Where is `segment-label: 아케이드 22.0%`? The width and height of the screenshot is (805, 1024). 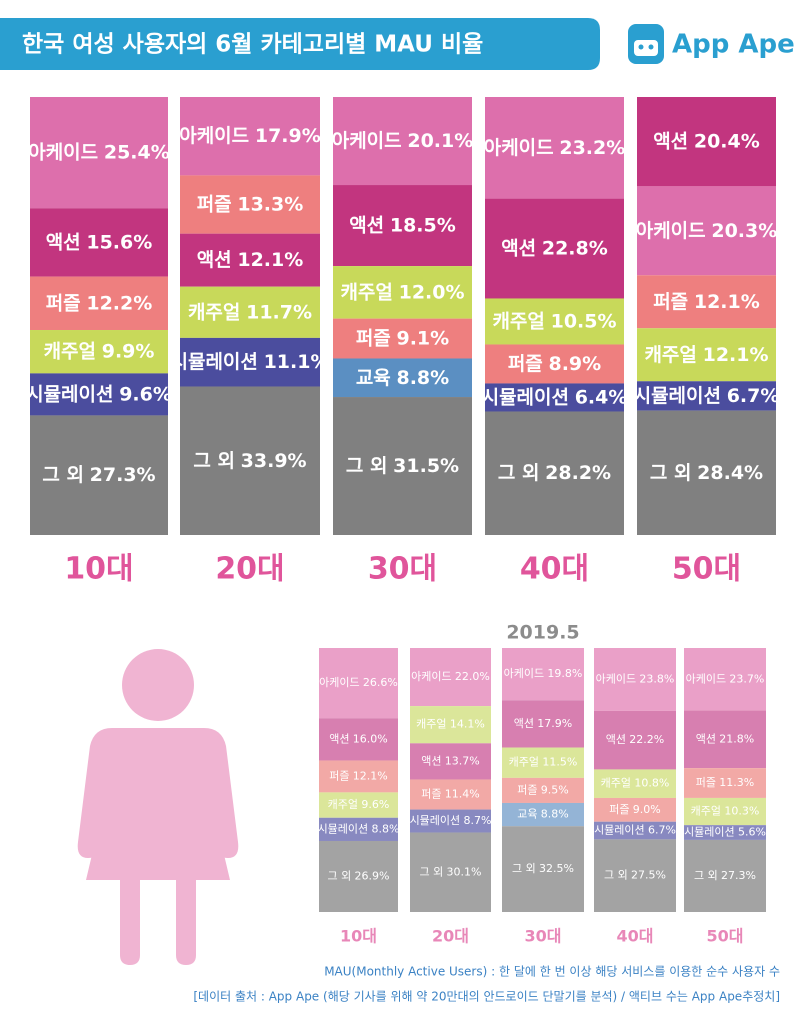
segment-label: 아케이드 22.0% is located at coordinates (450, 676).